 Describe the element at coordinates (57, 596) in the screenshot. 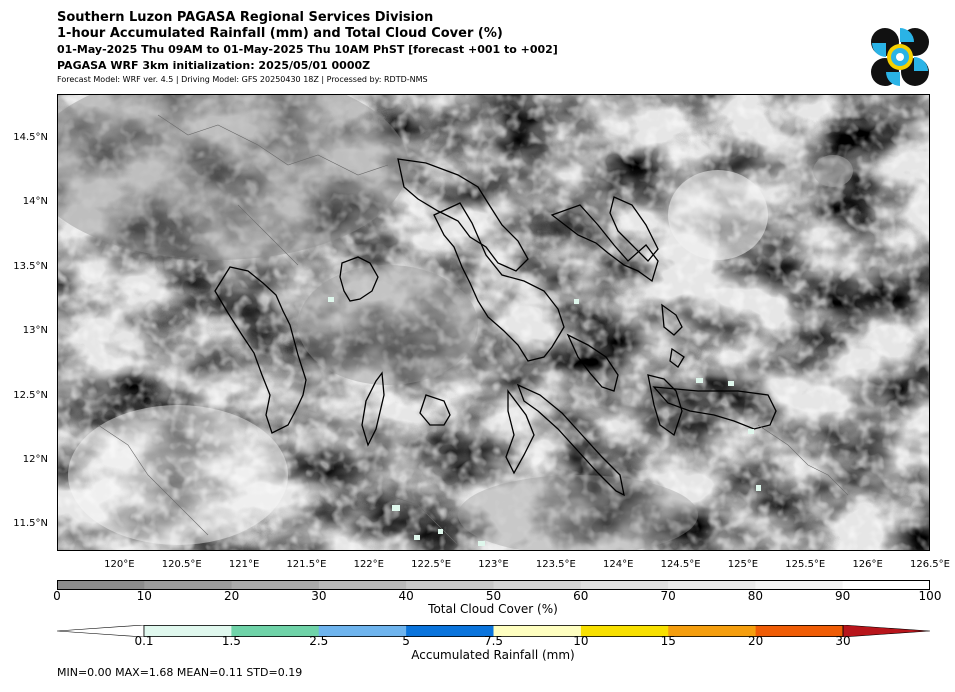

I see `cloud-colorbar-tick: 0` at that location.